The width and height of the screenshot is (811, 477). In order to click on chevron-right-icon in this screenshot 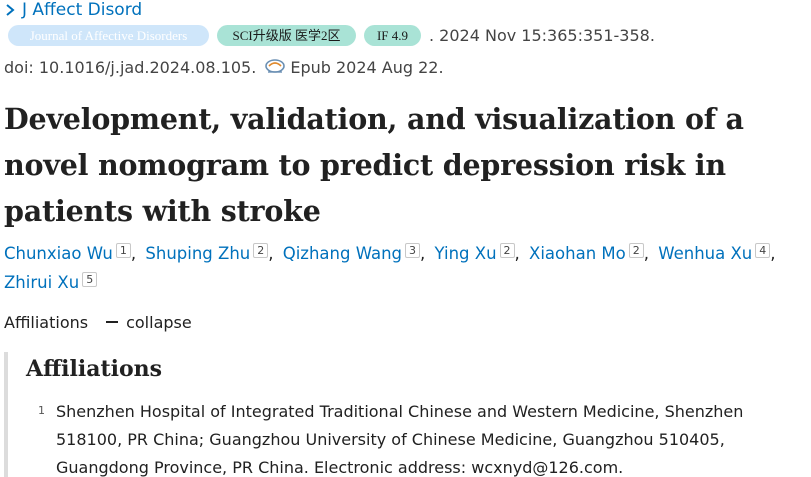, I will do `click(11, 10)`.